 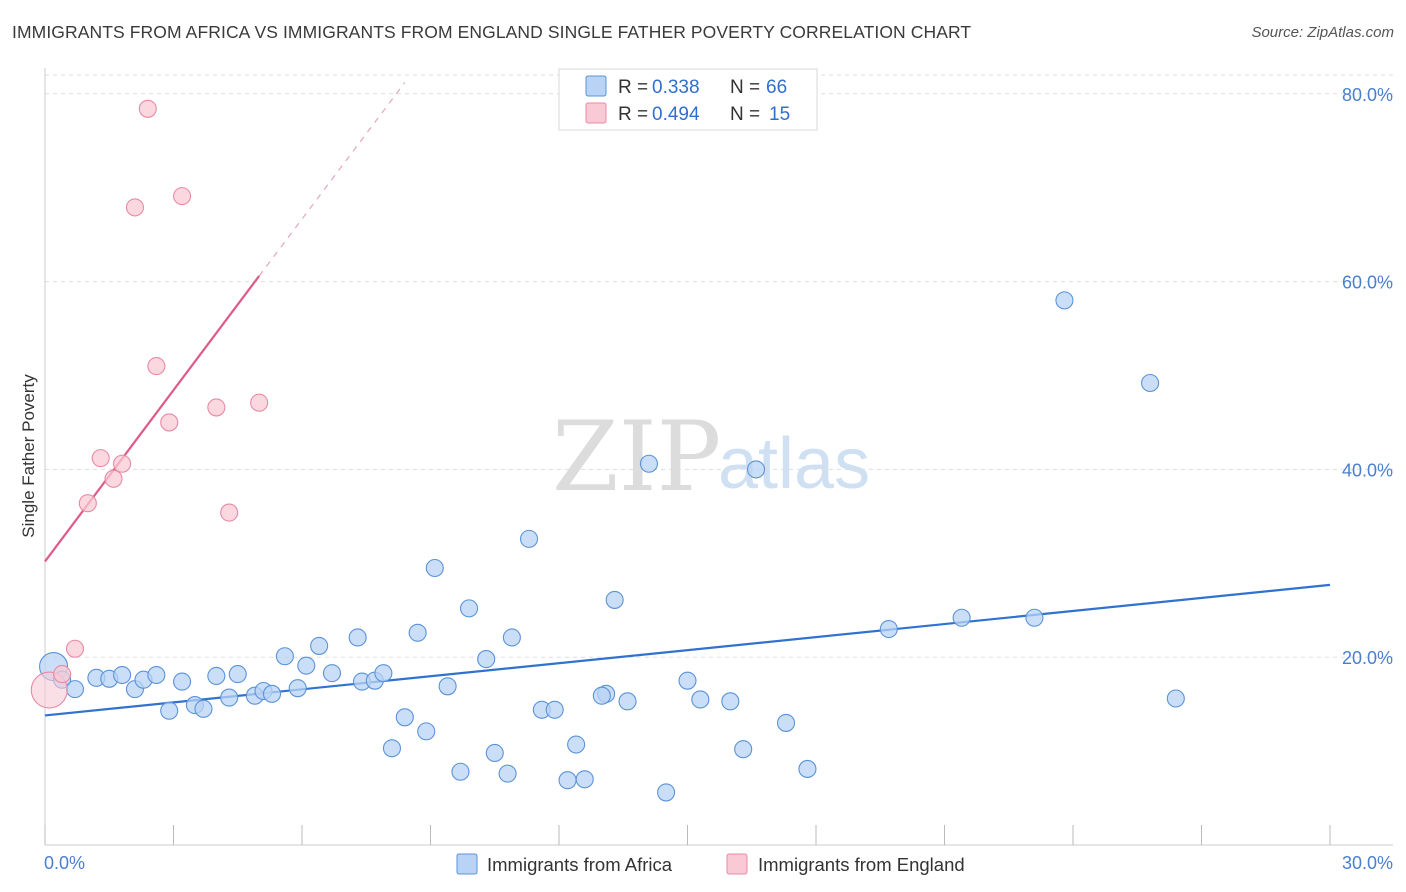 I want to click on y-tick-label: 20.0%, so click(x=1367, y=658).